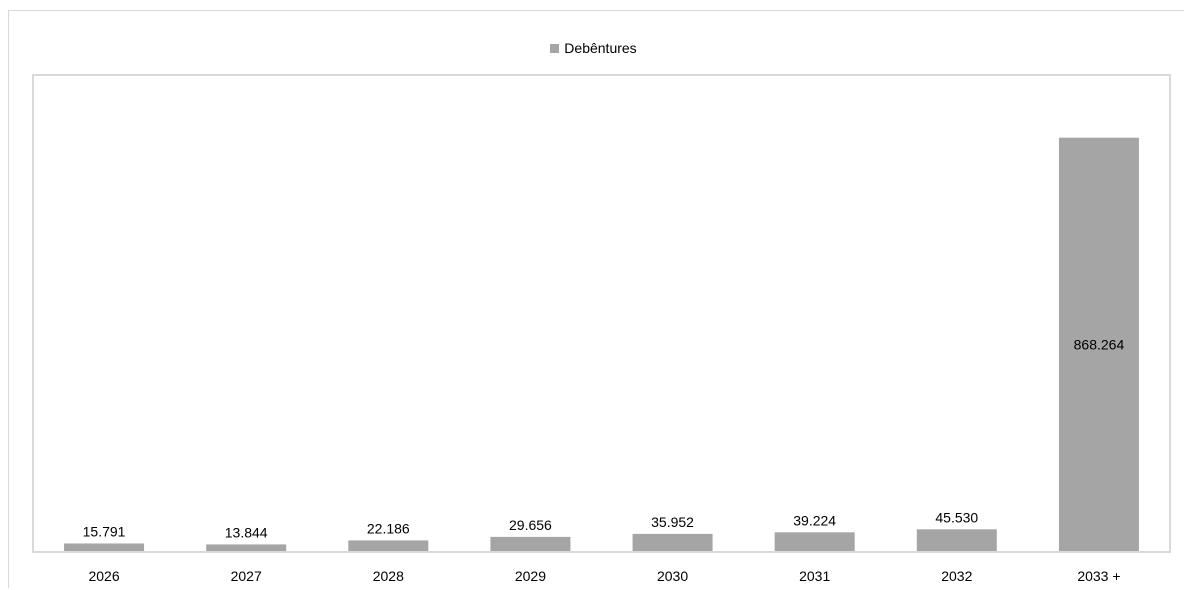  I want to click on data-label: 39.224, so click(814, 520).